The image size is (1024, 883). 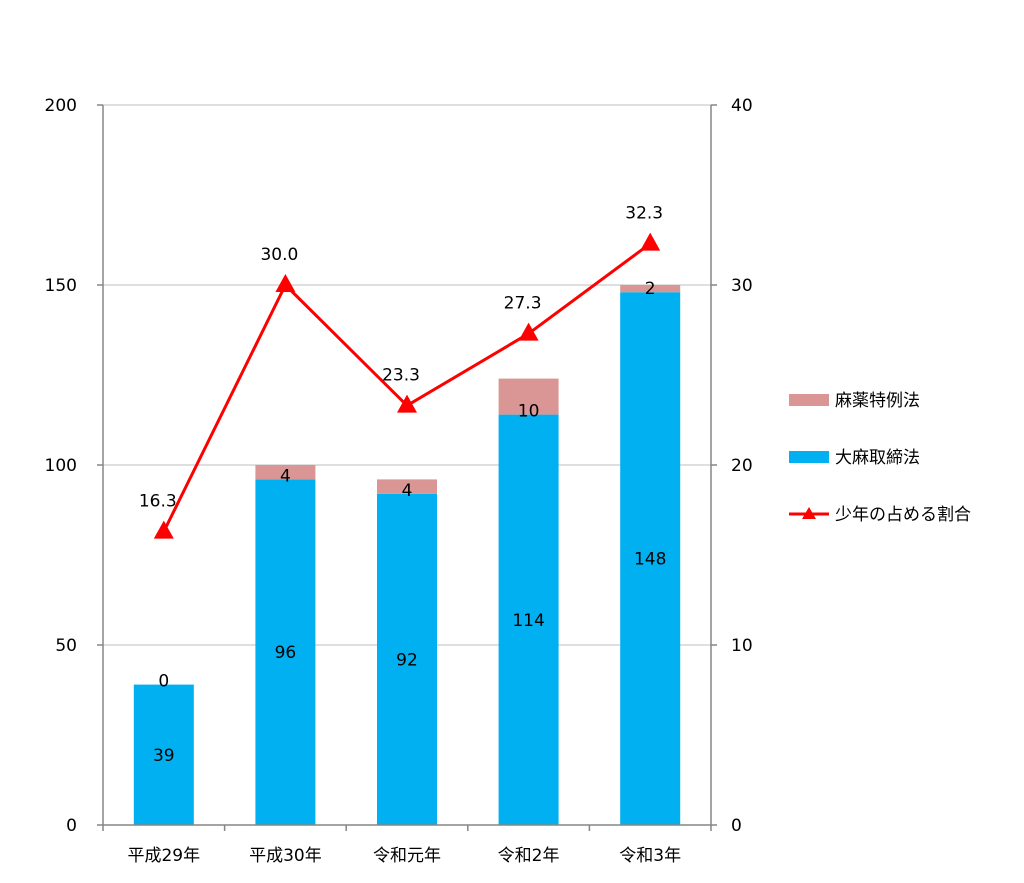 What do you see at coordinates (742, 286) in the screenshot?
I see `y-right-tick-label-3: 30` at bounding box center [742, 286].